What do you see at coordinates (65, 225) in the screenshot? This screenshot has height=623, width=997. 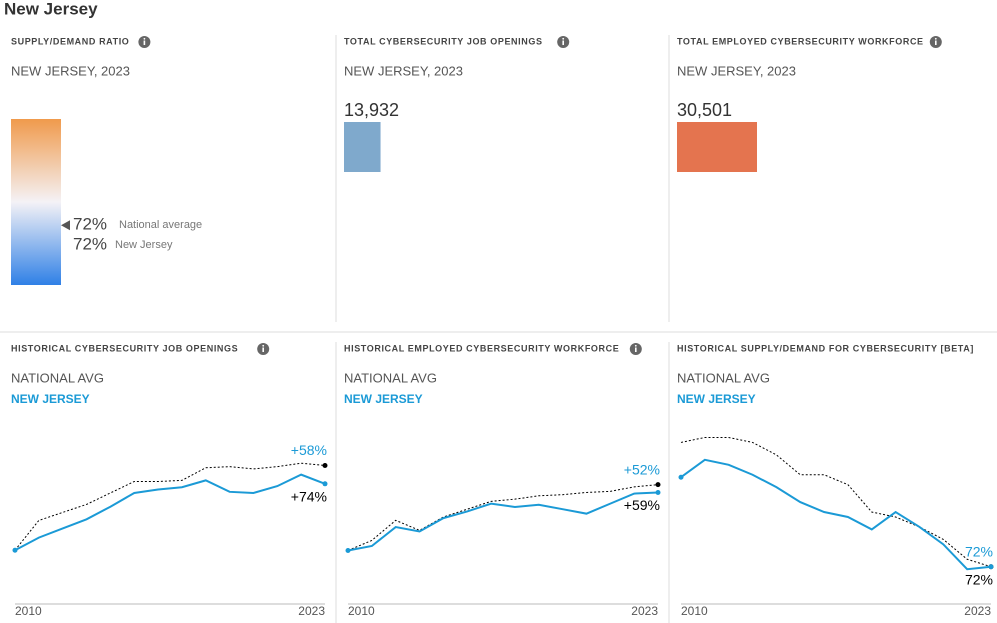 I see `gauge-marker` at bounding box center [65, 225].